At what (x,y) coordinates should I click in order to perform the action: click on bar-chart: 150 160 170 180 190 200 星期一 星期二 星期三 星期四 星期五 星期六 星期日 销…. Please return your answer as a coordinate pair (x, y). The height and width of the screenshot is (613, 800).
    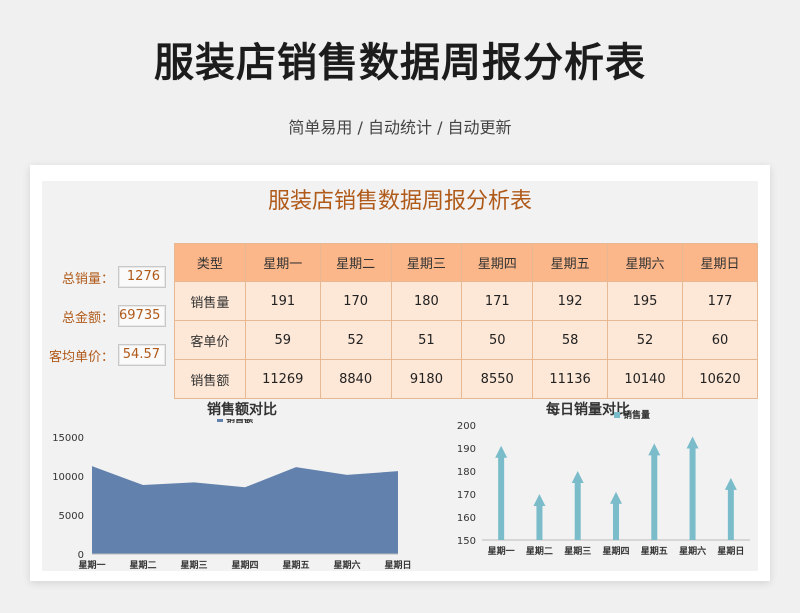
    Looking at the image, I should click on (598, 489).